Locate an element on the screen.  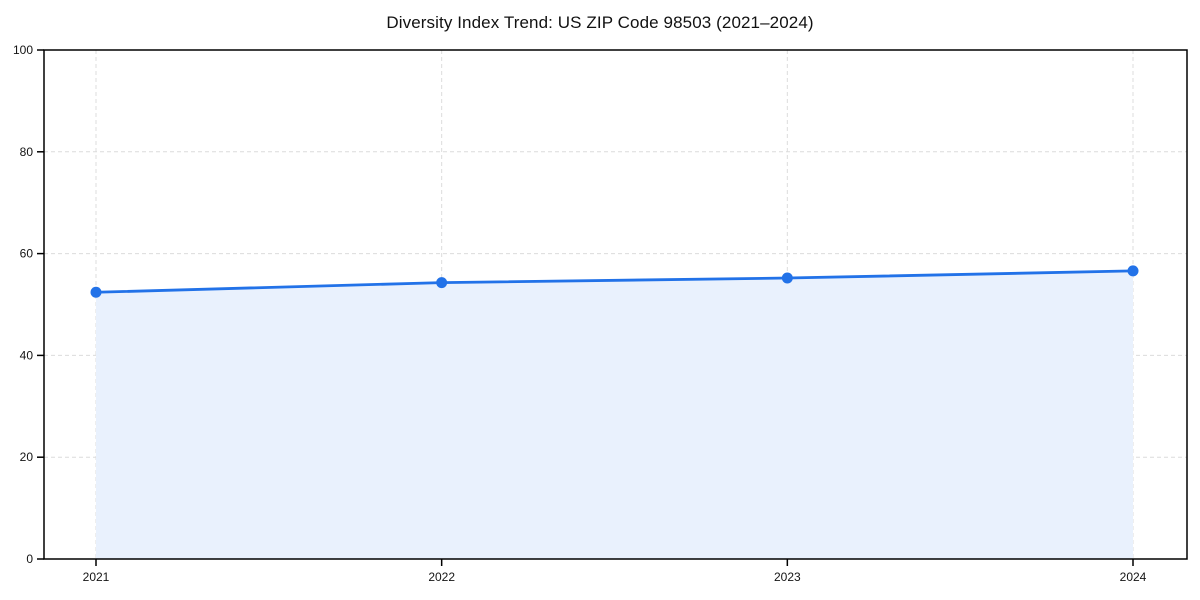
y-tick-label: 80 is located at coordinates (27, 152).